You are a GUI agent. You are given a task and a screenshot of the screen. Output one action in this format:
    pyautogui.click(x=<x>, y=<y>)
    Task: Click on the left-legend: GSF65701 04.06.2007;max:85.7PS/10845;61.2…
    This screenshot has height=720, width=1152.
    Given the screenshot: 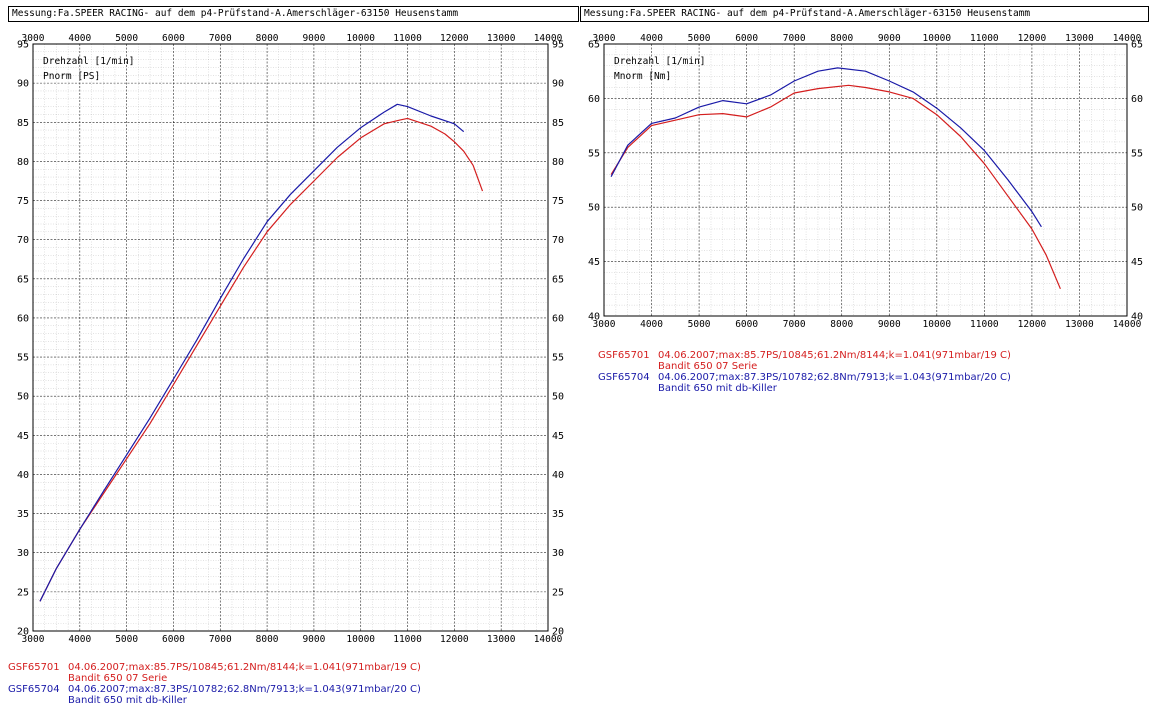 What is the action you would take?
    pyautogui.click(x=214, y=684)
    